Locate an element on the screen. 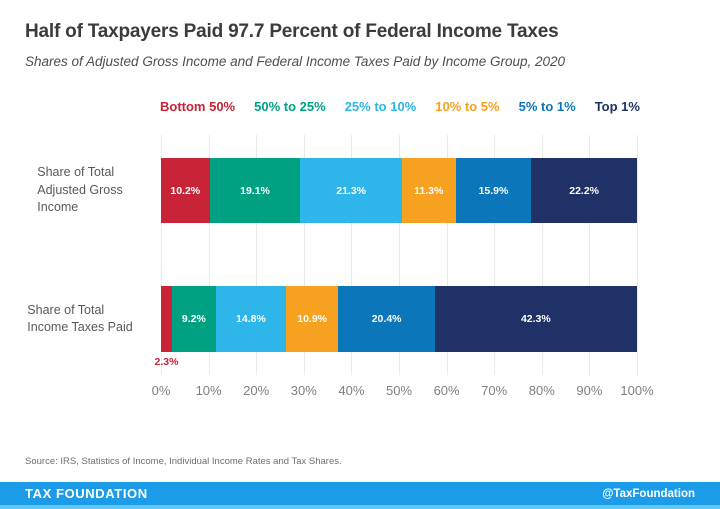 Image resolution: width=720 pixels, height=509 pixels. legend-item: Bottom 50% is located at coordinates (198, 106).